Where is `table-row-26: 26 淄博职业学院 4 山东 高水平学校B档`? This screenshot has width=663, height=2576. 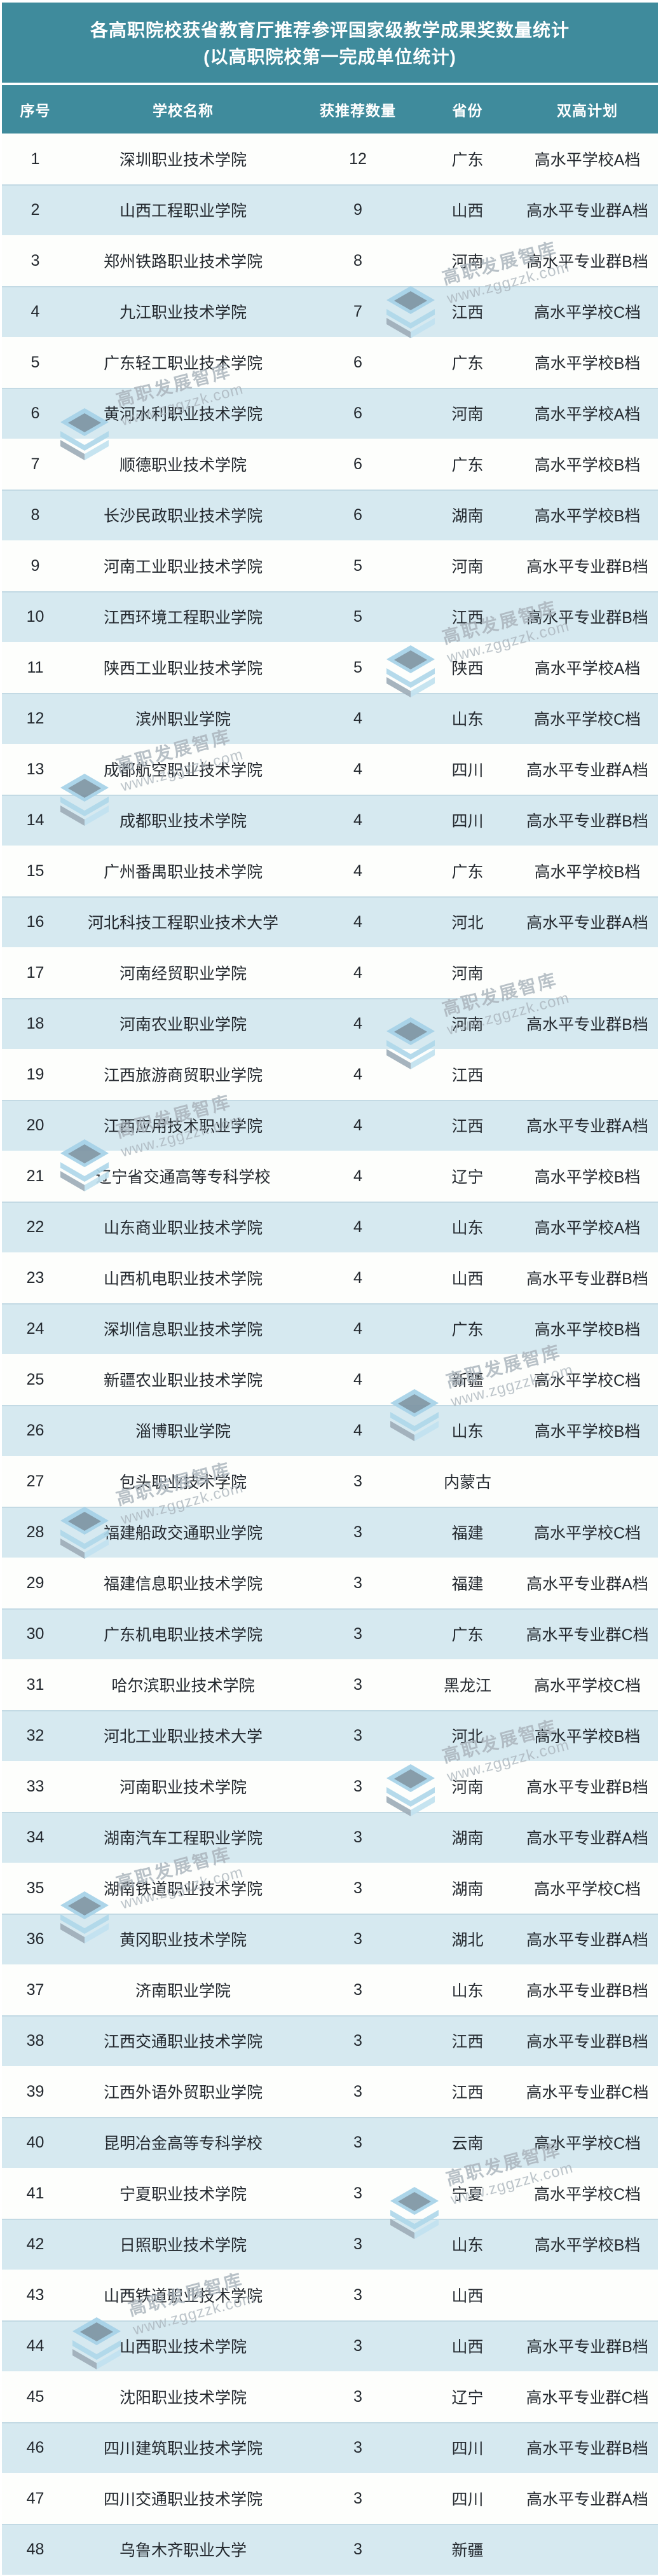 table-row-26: 26 淄博职业学院 4 山东 高水平学校B档 is located at coordinates (330, 1430).